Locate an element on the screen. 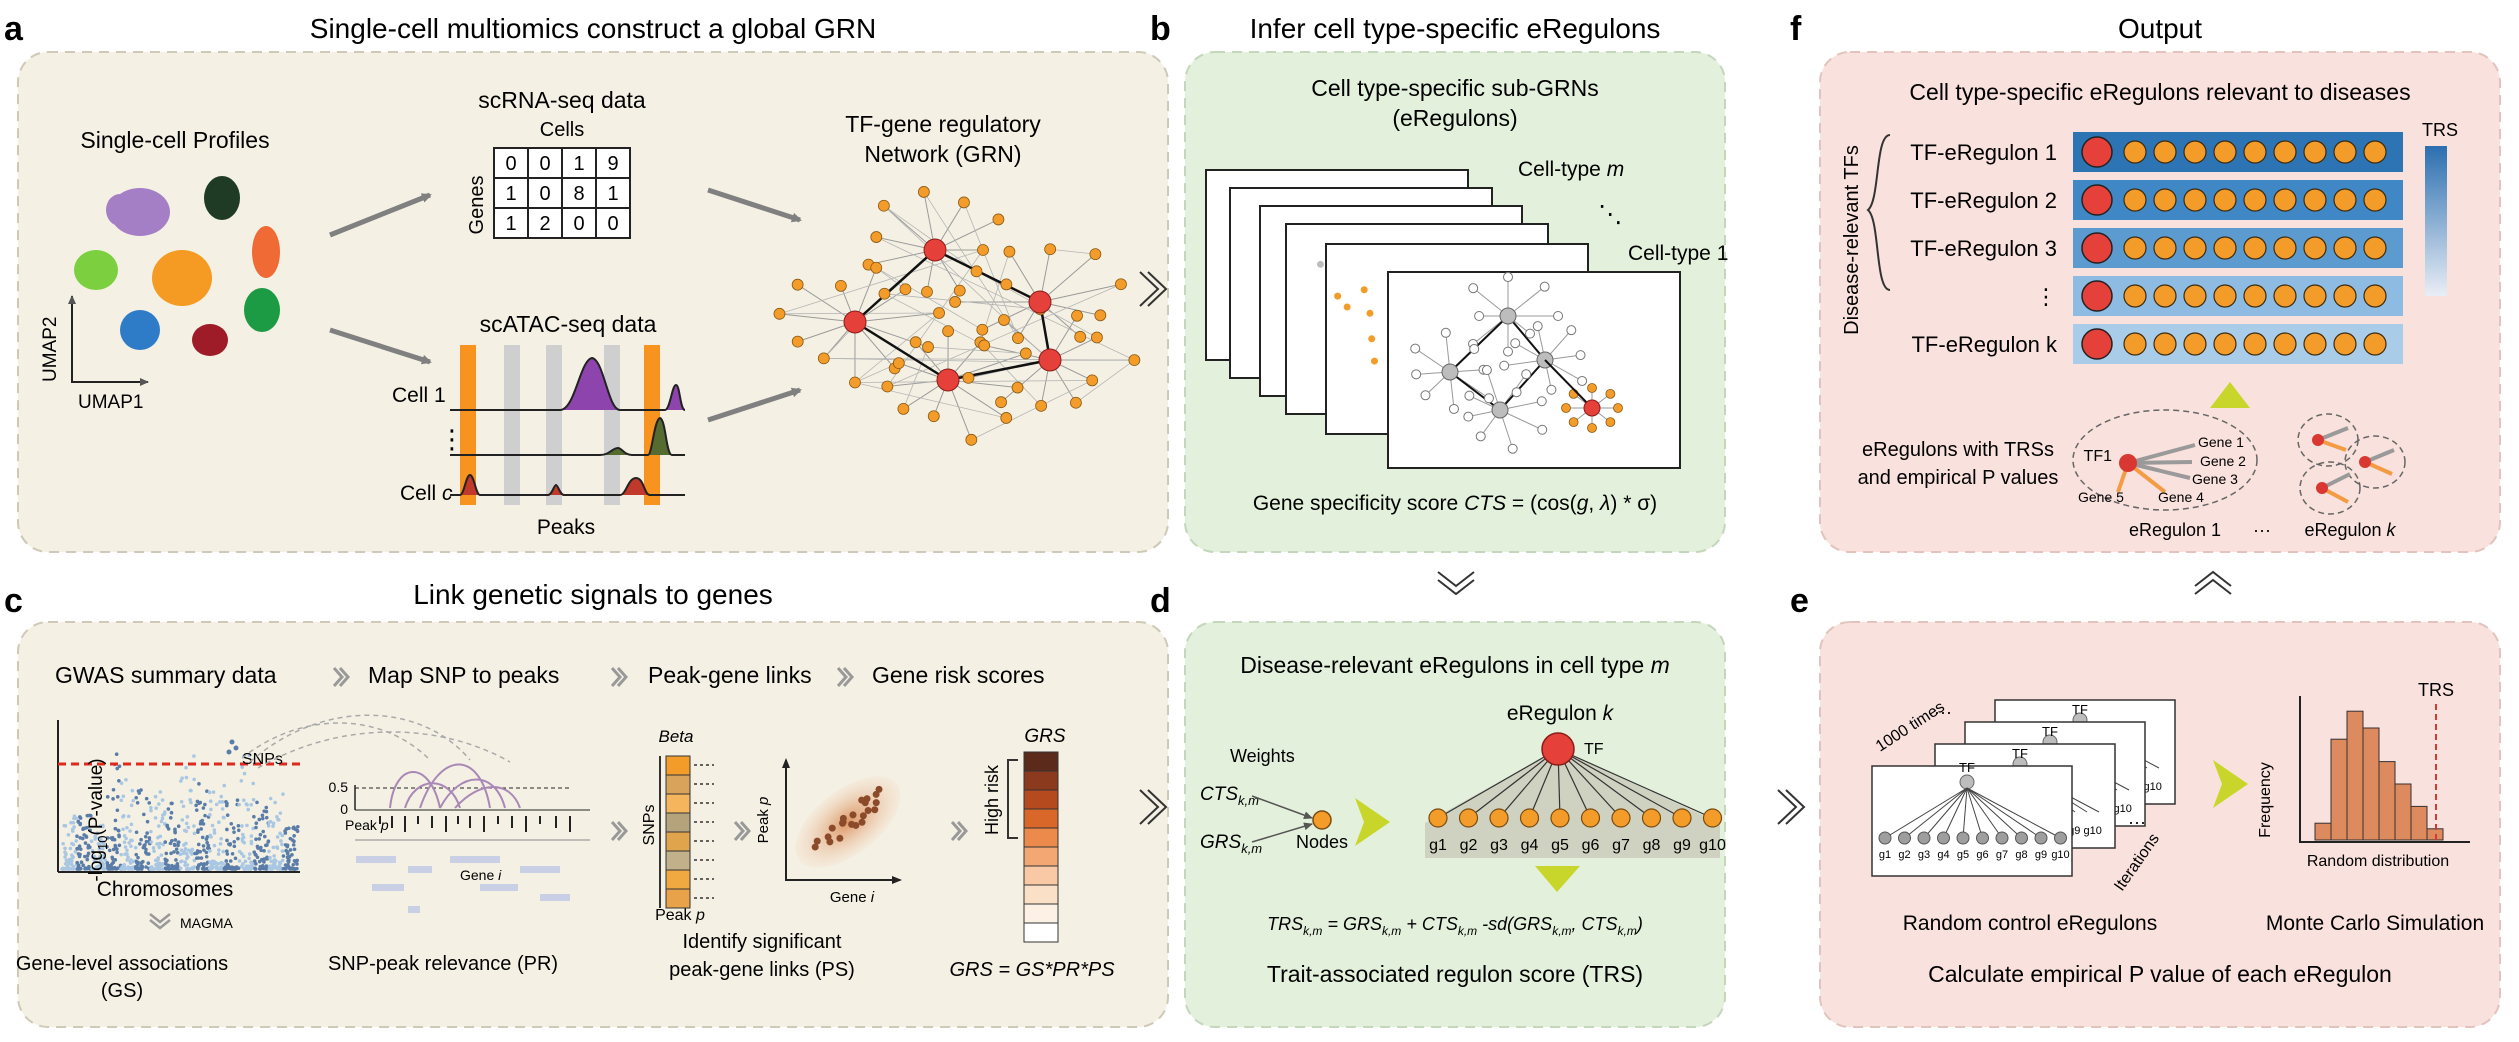  chromosomes-label: Chromosomes is located at coordinates (165, 889).